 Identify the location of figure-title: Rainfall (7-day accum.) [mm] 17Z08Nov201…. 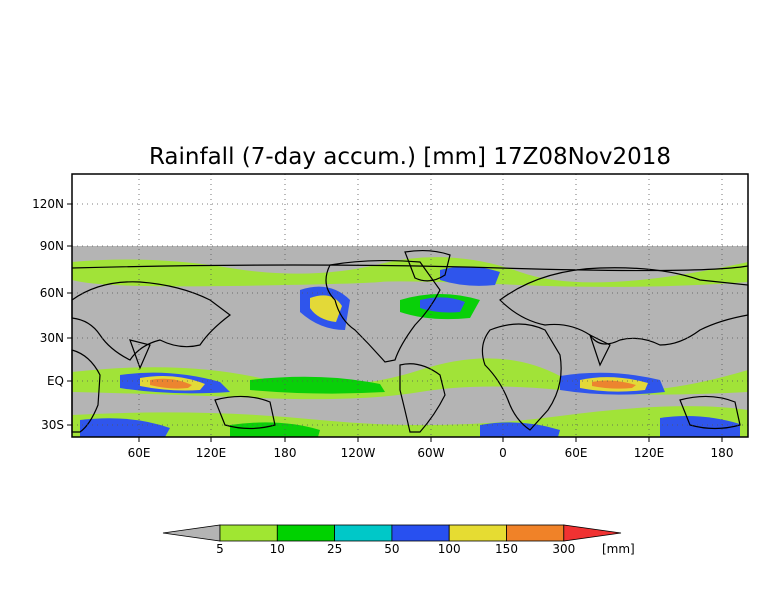
(410, 157).